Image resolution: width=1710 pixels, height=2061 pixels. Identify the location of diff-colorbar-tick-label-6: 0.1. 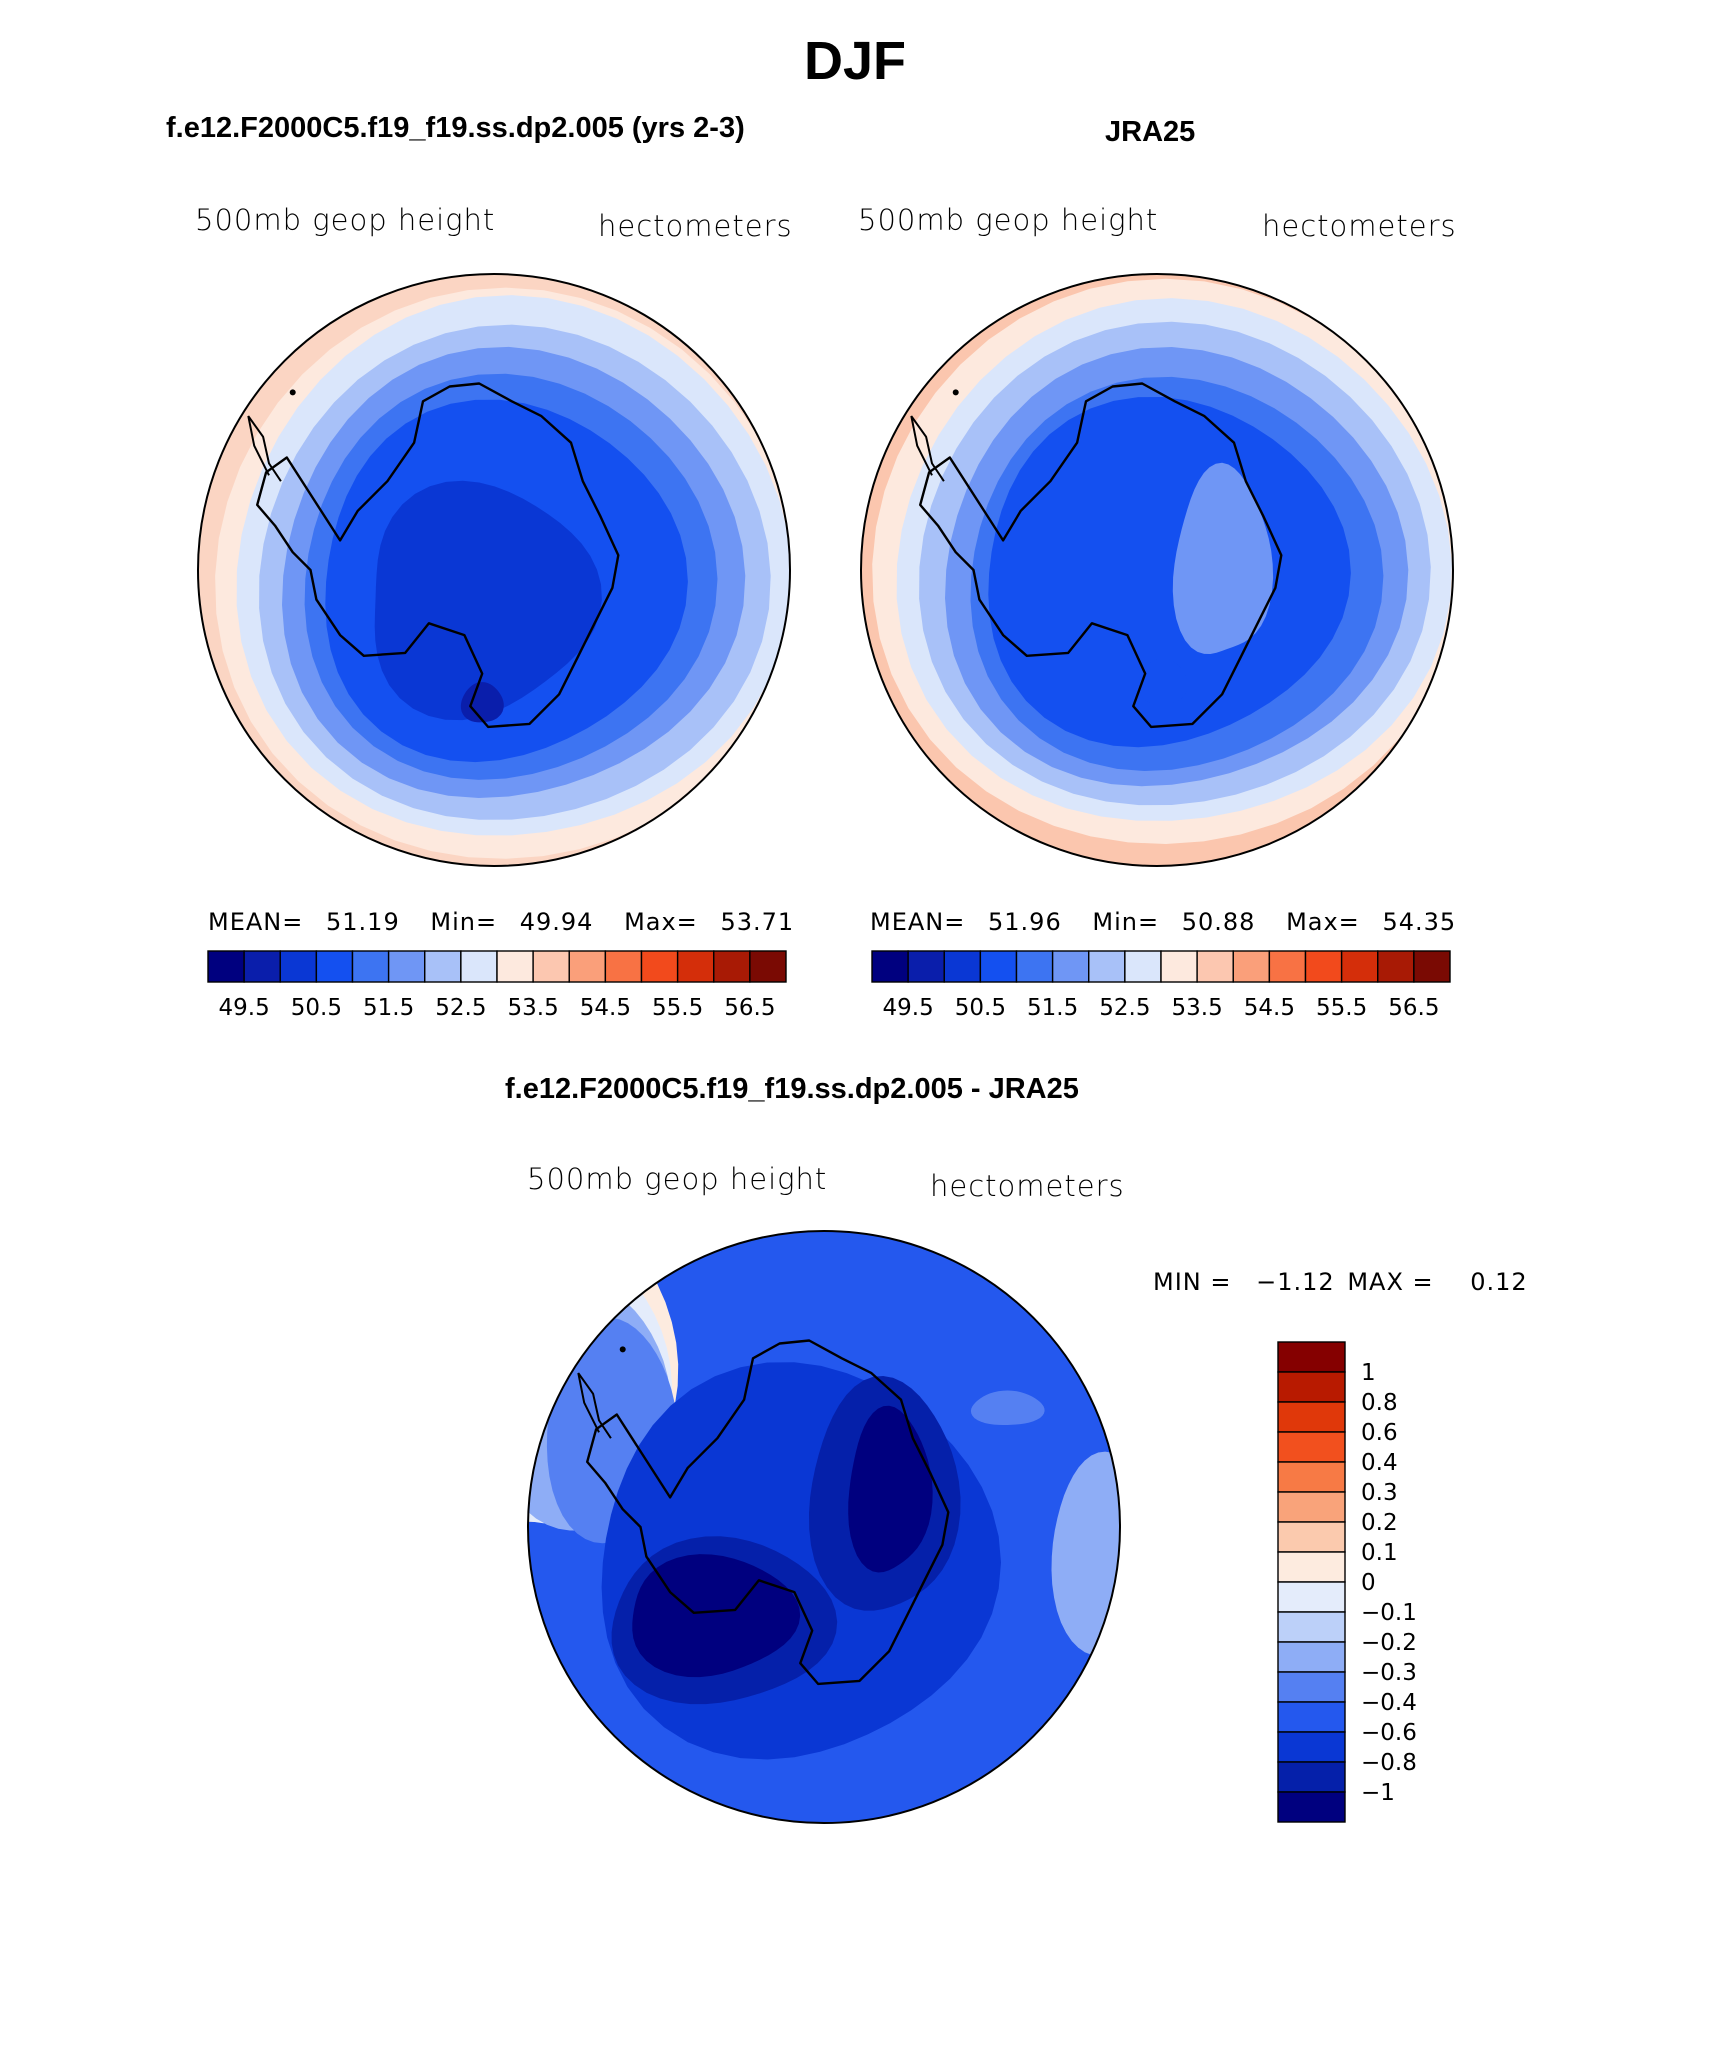
(1379, 1553).